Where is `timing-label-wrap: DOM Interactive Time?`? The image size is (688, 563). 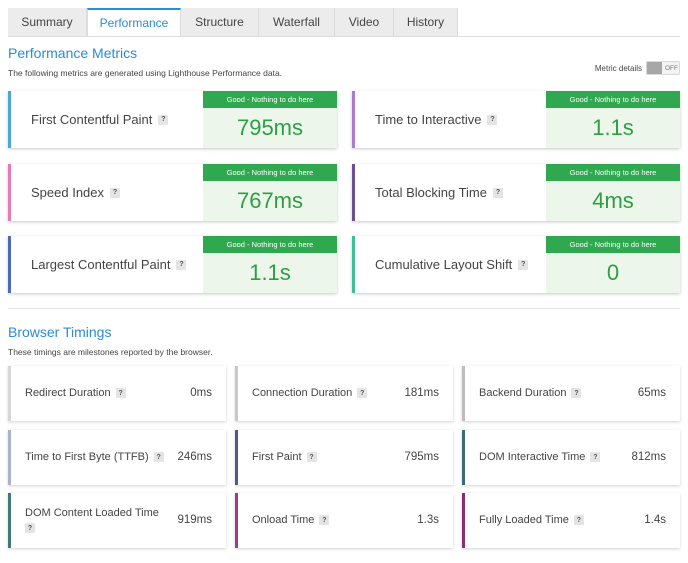
timing-label-wrap: DOM Interactive Time? is located at coordinates (540, 457).